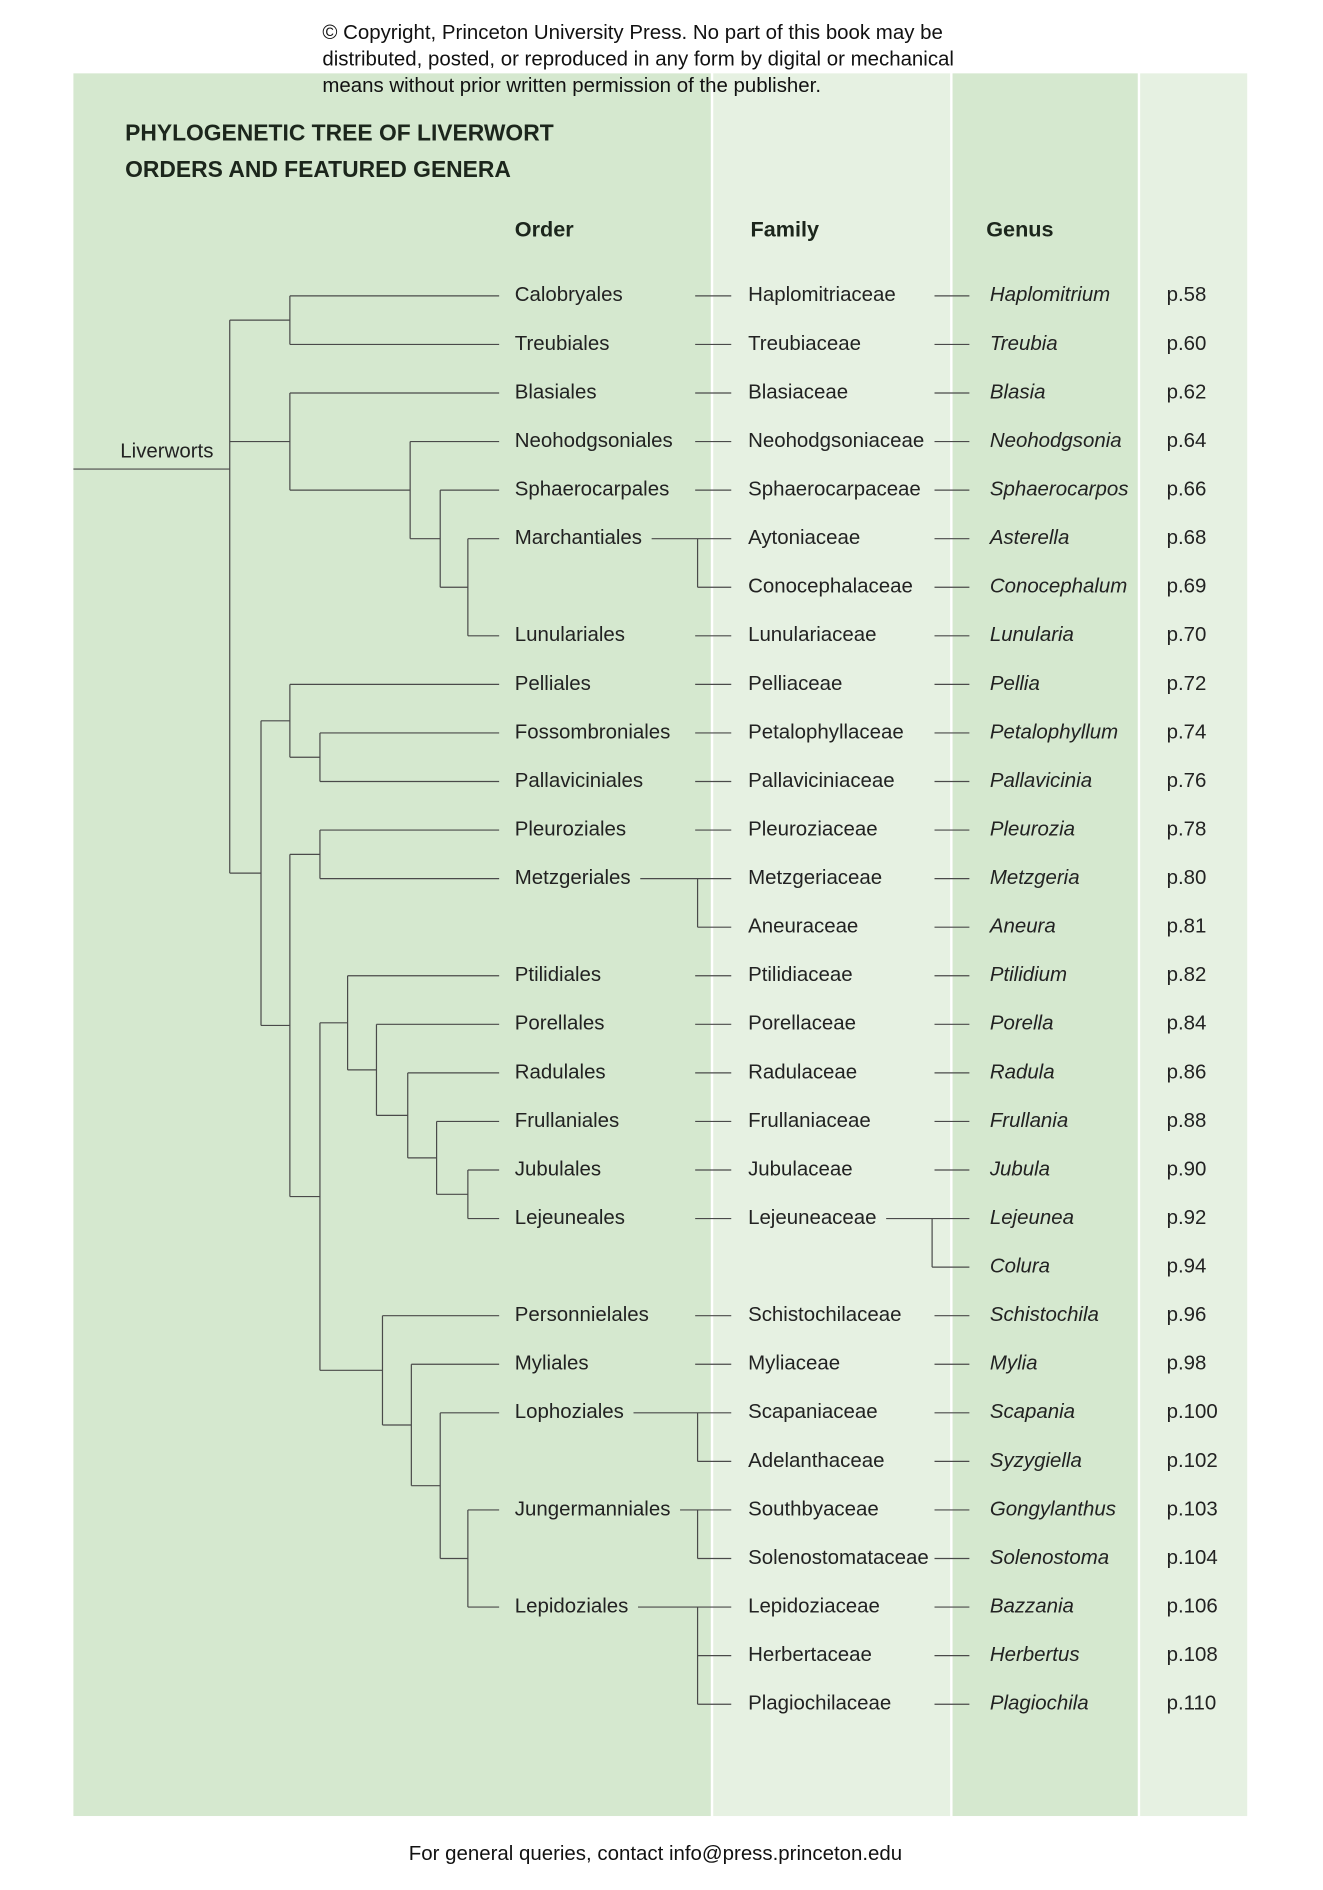 The image size is (1323, 1890). What do you see at coordinates (826, 731) in the screenshot?
I see `family-name: Petalophyllaceae` at bounding box center [826, 731].